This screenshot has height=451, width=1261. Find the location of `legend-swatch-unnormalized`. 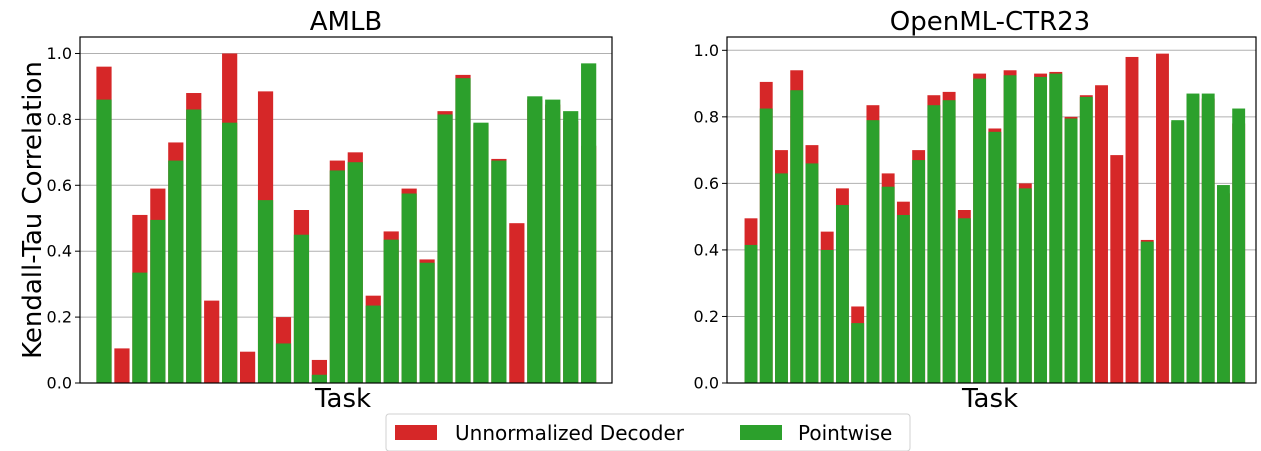

legend-swatch-unnormalized is located at coordinates (416, 432).